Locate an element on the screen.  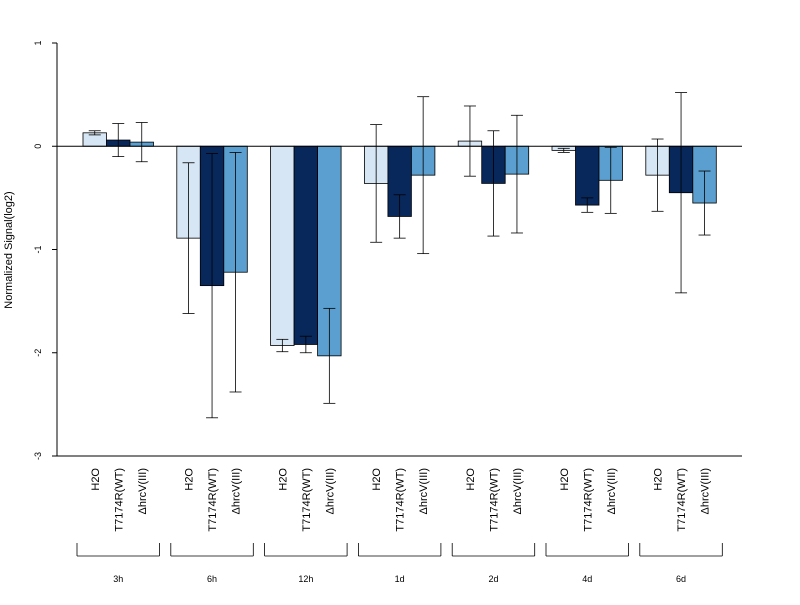
group-label: 6h is located at coordinates (212, 579).